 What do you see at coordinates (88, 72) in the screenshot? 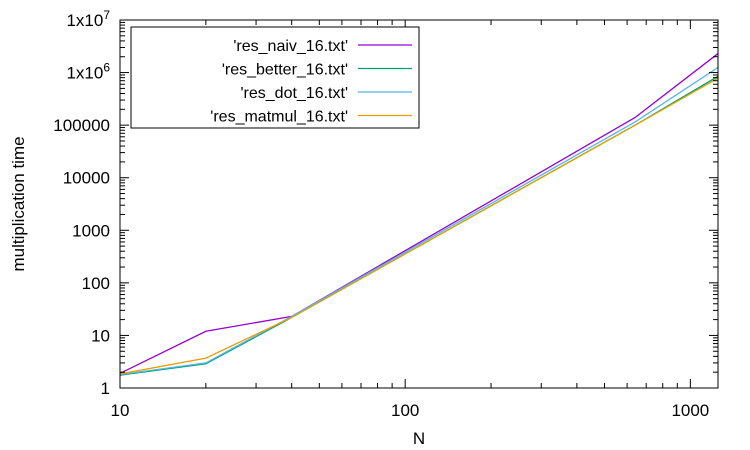
I see `y-tick-label: 1x10⁶` at bounding box center [88, 72].